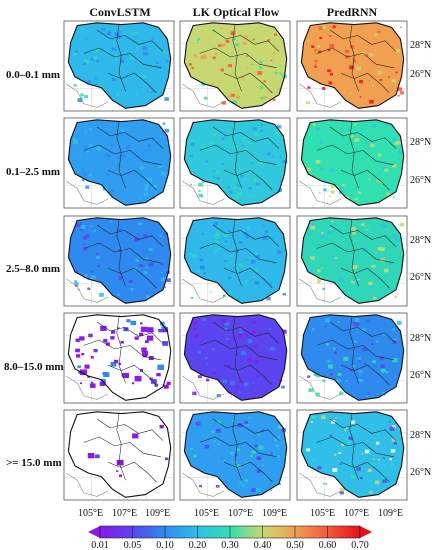 This screenshot has width=436, height=550. Describe the element at coordinates (33, 269) in the screenshot. I see `row-label-2: 2.5–8.0 mm` at that location.